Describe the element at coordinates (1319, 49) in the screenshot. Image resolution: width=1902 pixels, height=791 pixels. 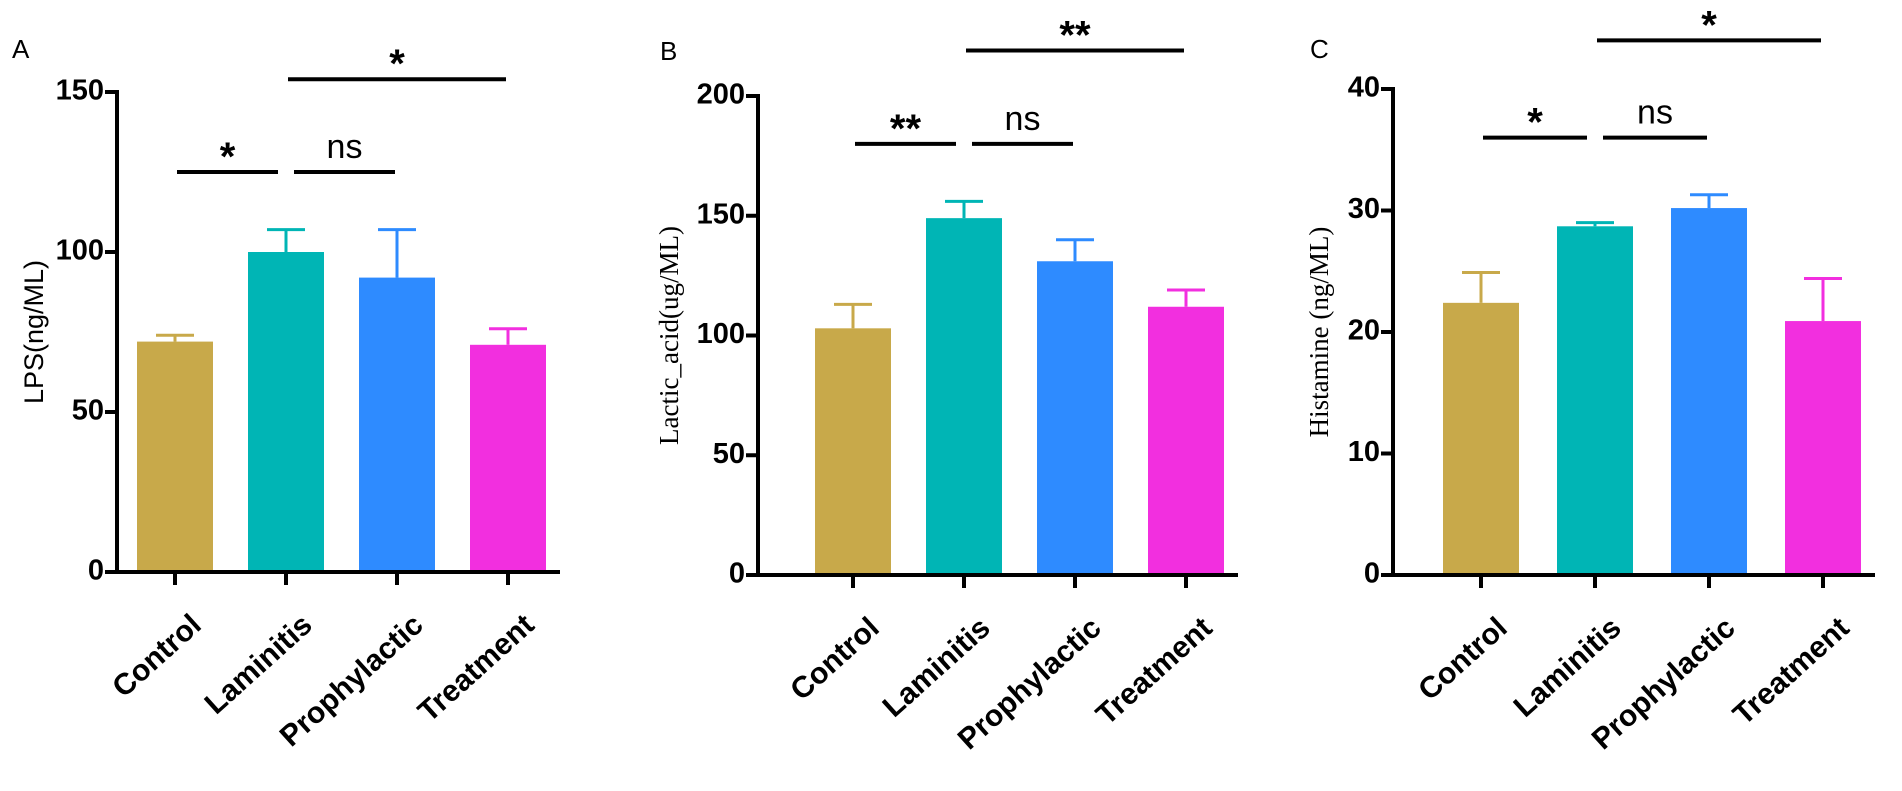
I see `panel-letter: C` at that location.